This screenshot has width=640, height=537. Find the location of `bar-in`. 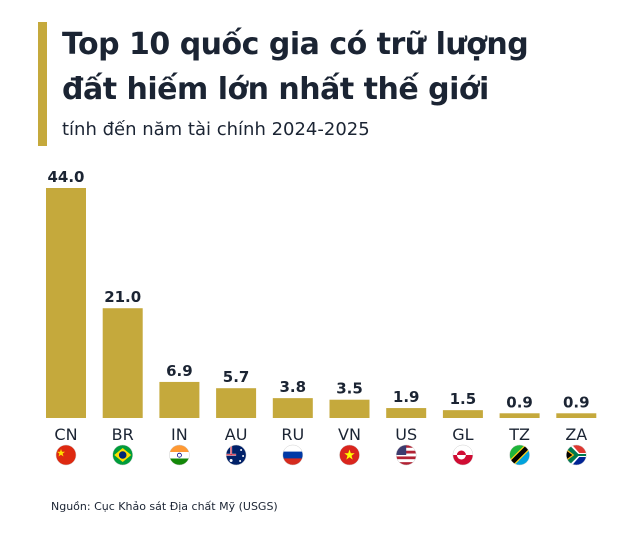

bar-in is located at coordinates (179, 399).